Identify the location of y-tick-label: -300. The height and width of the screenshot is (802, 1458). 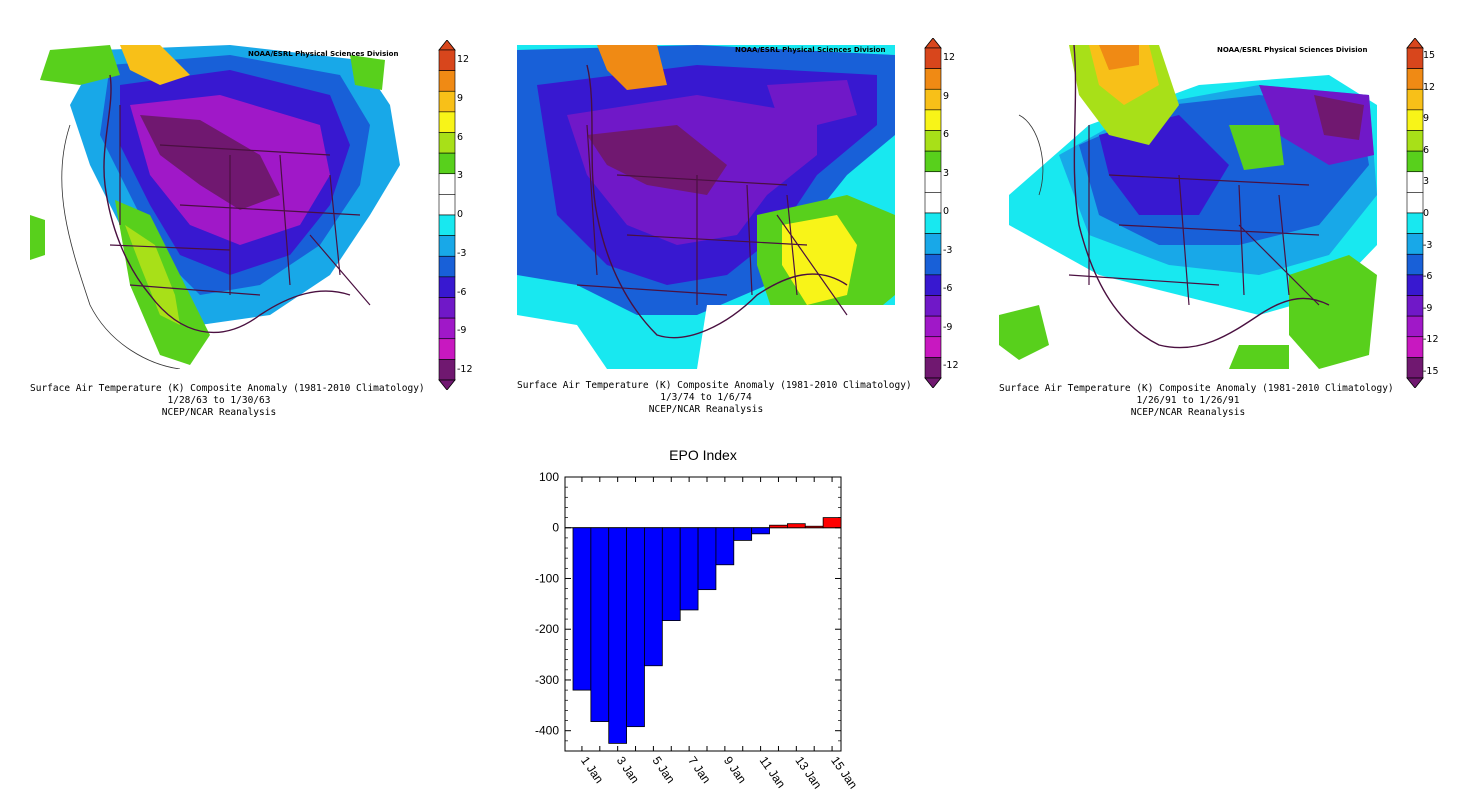
(547, 680).